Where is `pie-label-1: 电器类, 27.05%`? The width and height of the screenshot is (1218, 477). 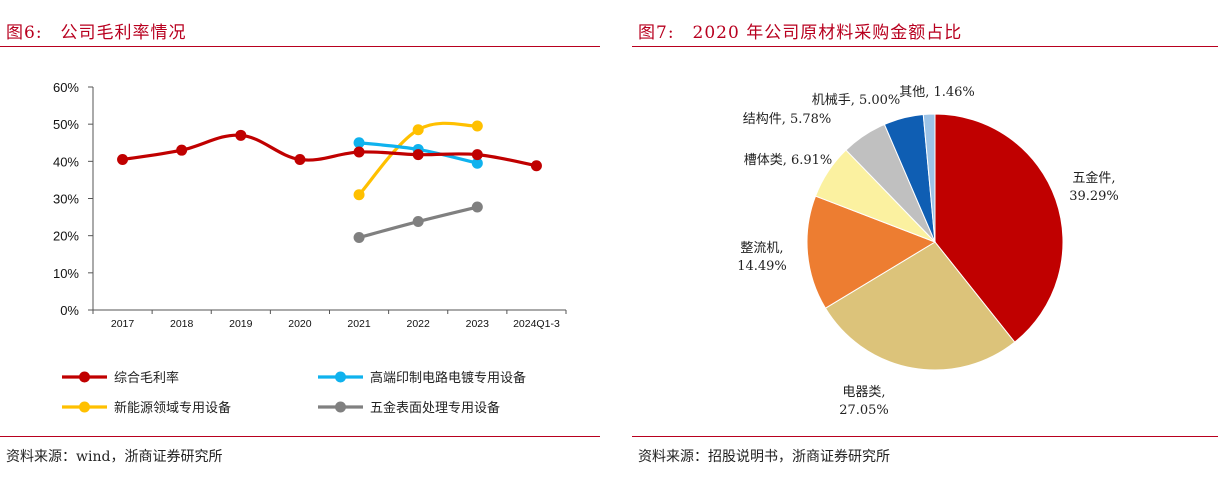
pie-label-1: 电器类, 27.05% is located at coordinates (864, 401).